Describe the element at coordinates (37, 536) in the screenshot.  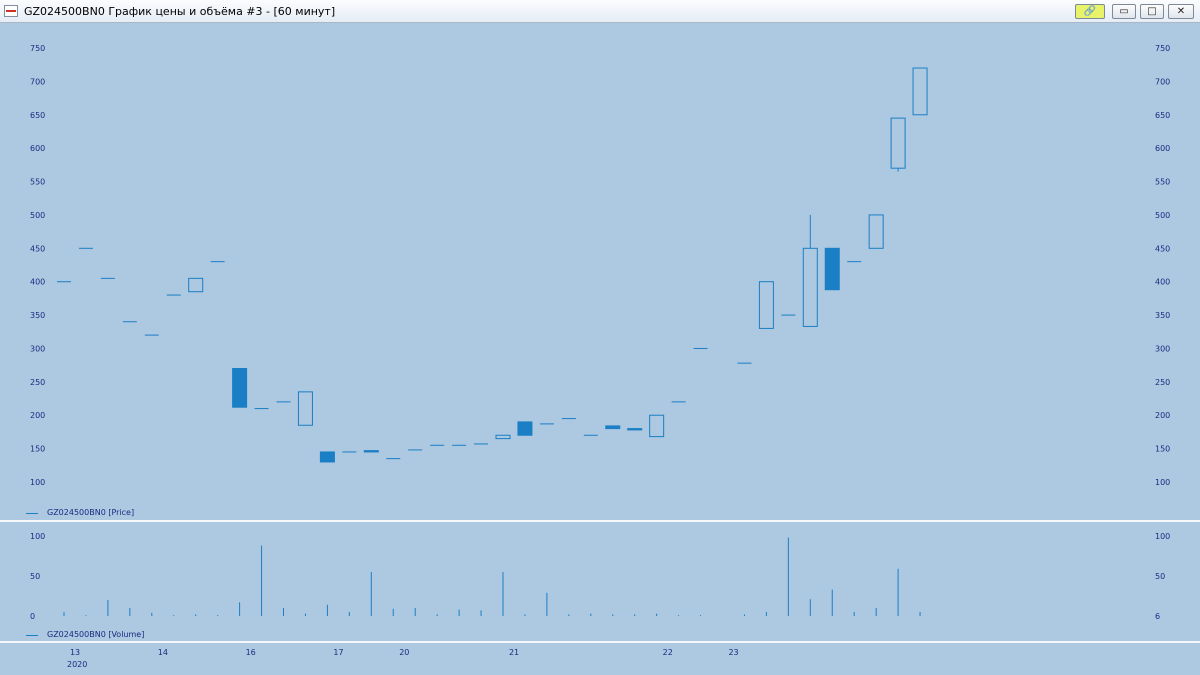
I see `volume-tick-left: 100` at that location.